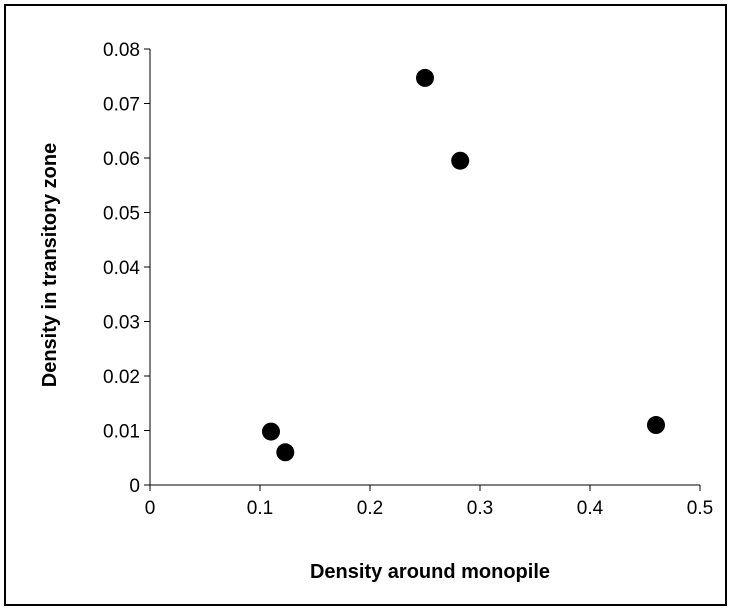  Describe the element at coordinates (121, 105) in the screenshot. I see `y-tick-label: 0.07` at that location.